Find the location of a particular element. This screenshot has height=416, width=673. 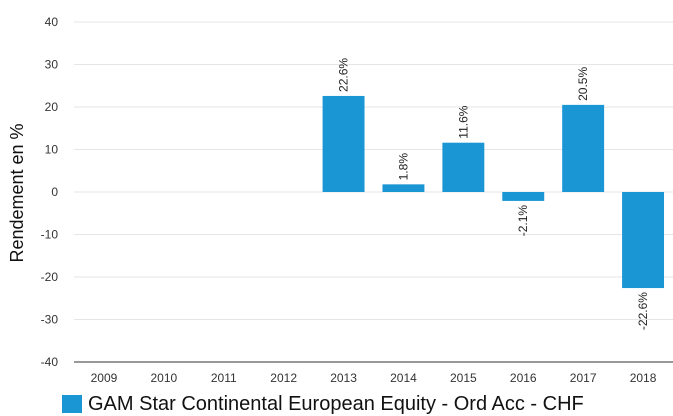

y-tick-label: -40 is located at coordinates (50, 362).